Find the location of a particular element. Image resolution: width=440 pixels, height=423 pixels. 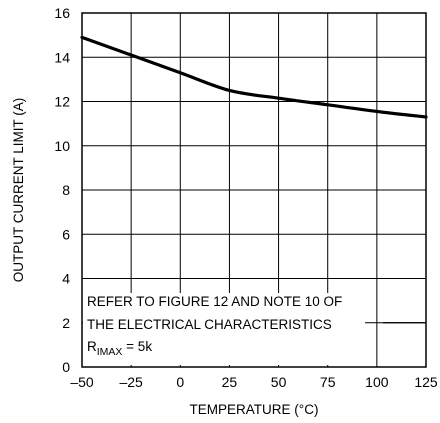

annotation-line-3: RIMAX = 5k is located at coordinates (119, 348).